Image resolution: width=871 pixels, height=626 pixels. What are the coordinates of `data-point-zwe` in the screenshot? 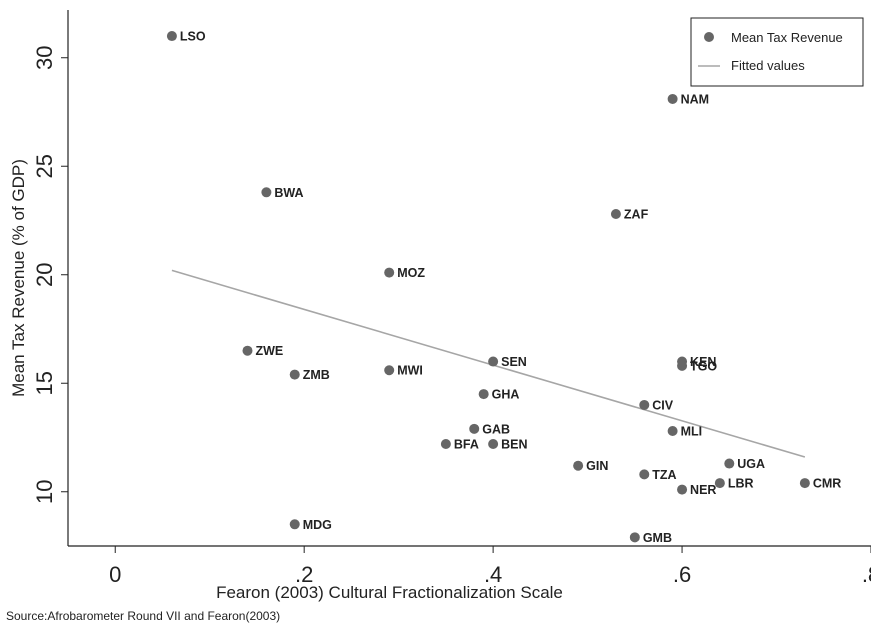 It's located at (247, 350).